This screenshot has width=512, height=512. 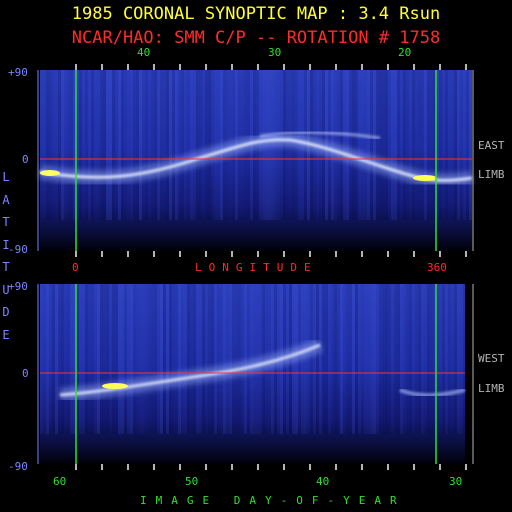 What do you see at coordinates (425, 178) in the screenshot?
I see `top-hotspot-right` at bounding box center [425, 178].